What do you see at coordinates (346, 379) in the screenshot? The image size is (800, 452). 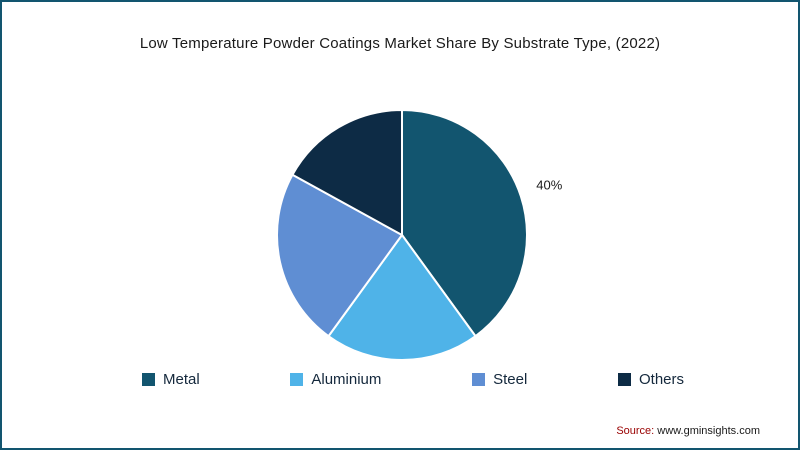 I see `legend-label-aluminium: Aluminium` at bounding box center [346, 379].